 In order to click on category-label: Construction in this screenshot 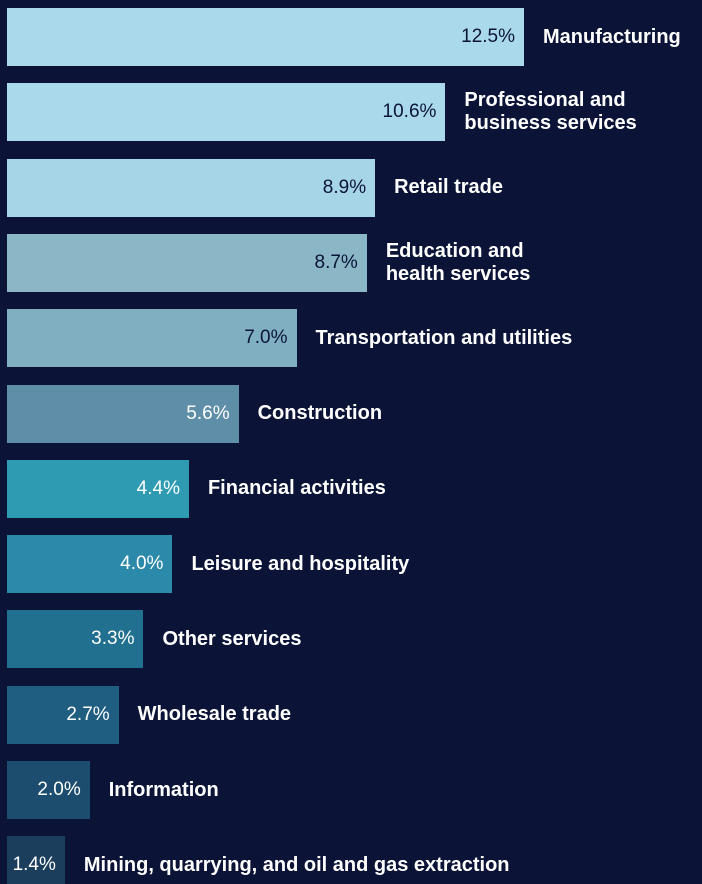, I will do `click(320, 413)`.